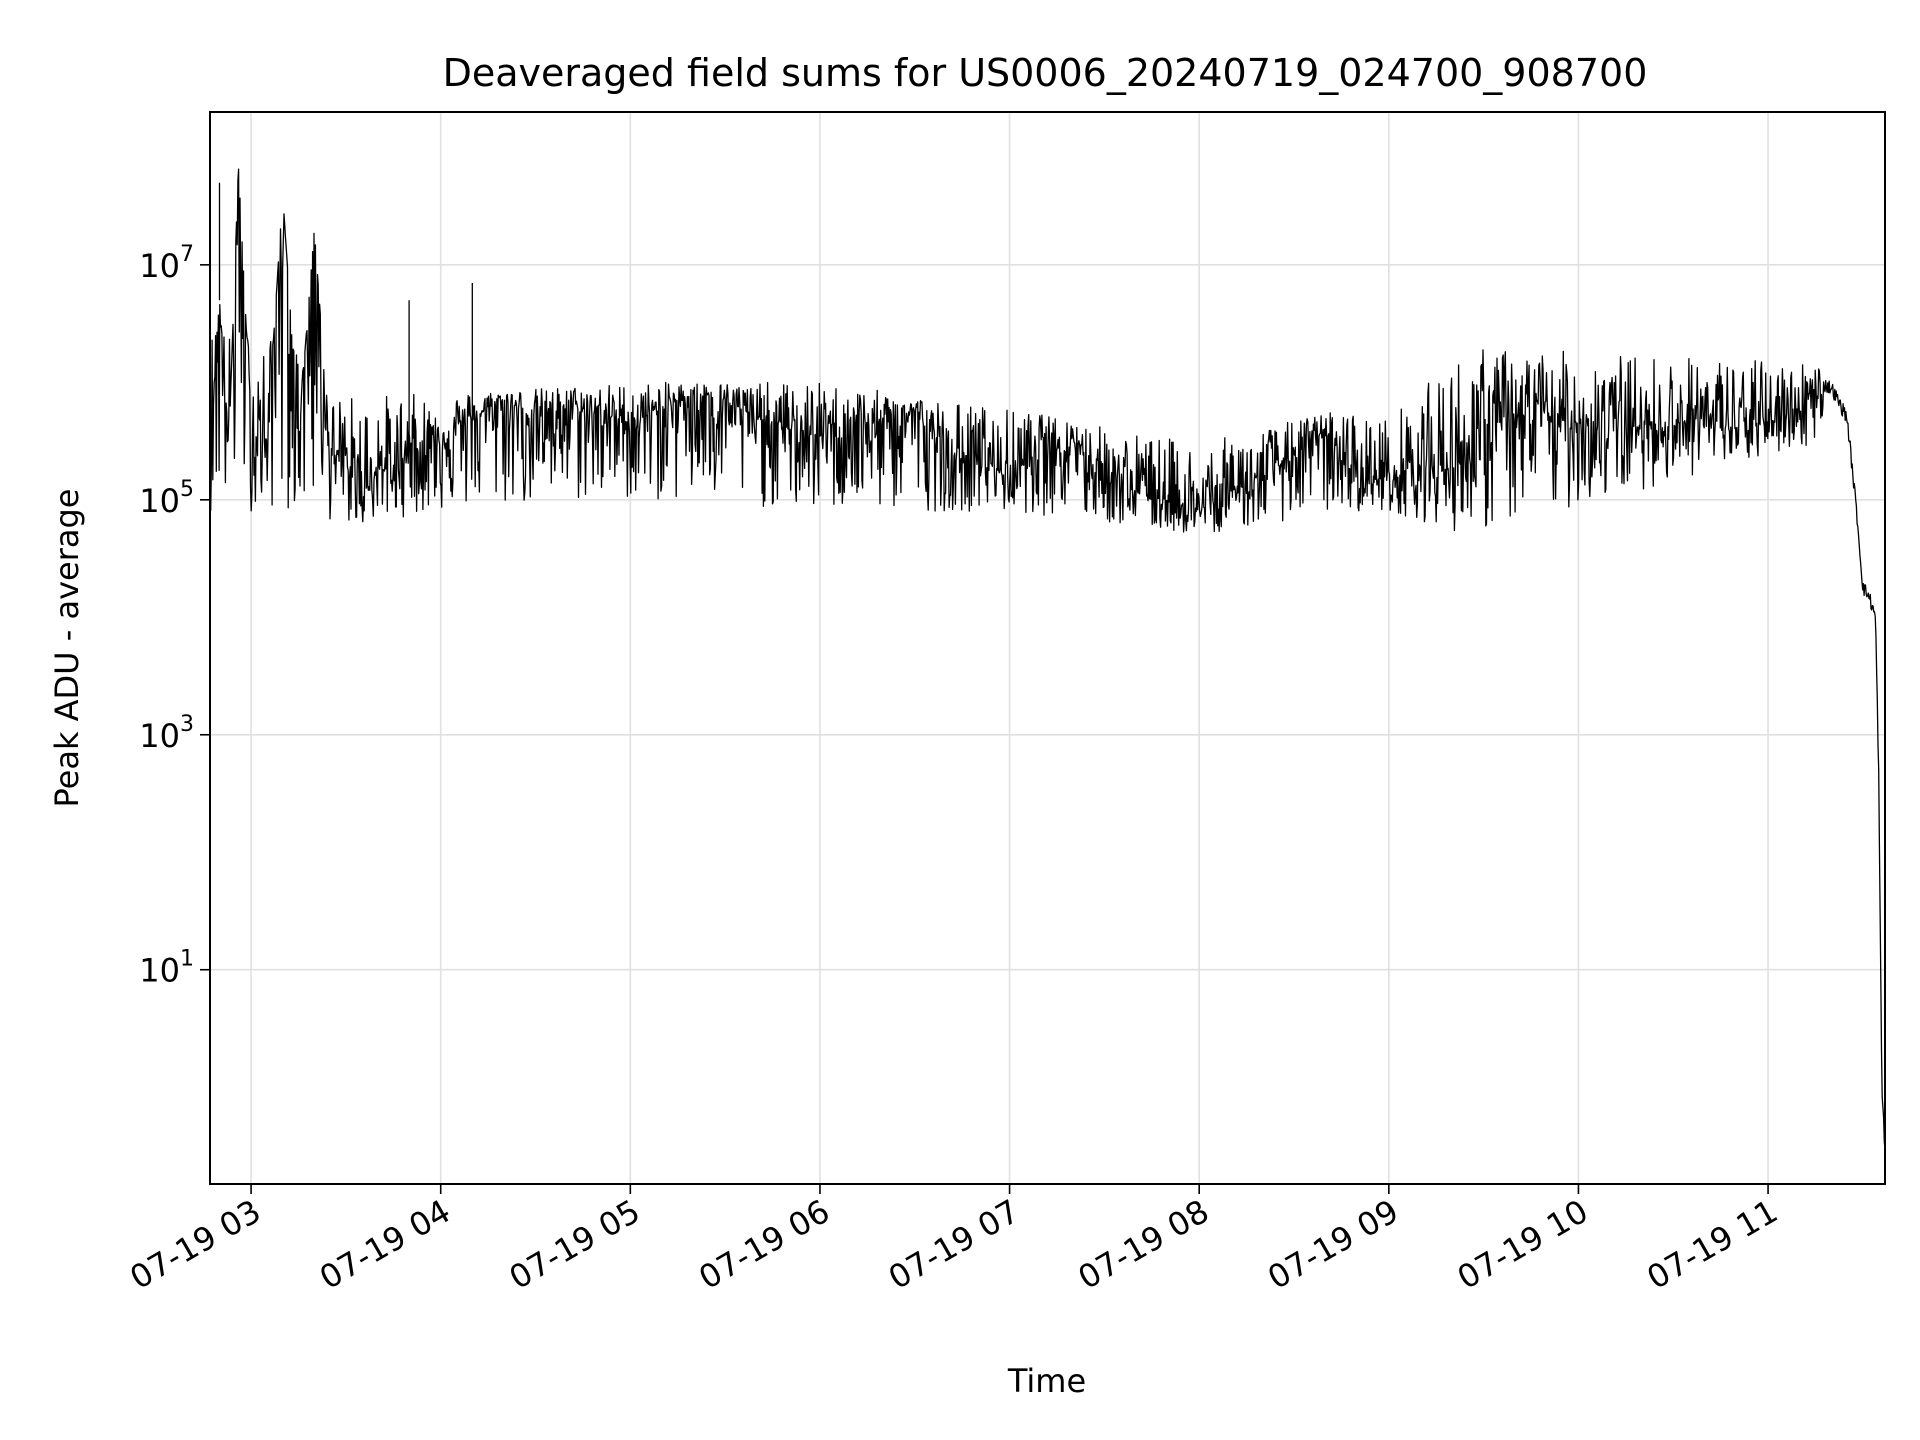 Image resolution: width=1920 pixels, height=1440 pixels. Describe the element at coordinates (166, 968) in the screenshot. I see `y-tick-label: 10¹` at that location.